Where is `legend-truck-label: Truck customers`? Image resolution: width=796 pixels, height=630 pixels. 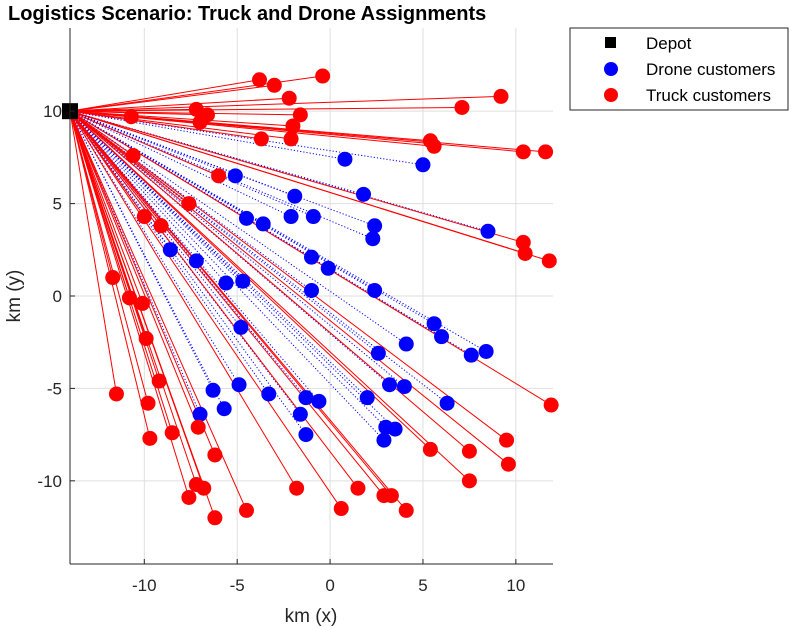 legend-truck-label: Truck customers is located at coordinates (708, 95).